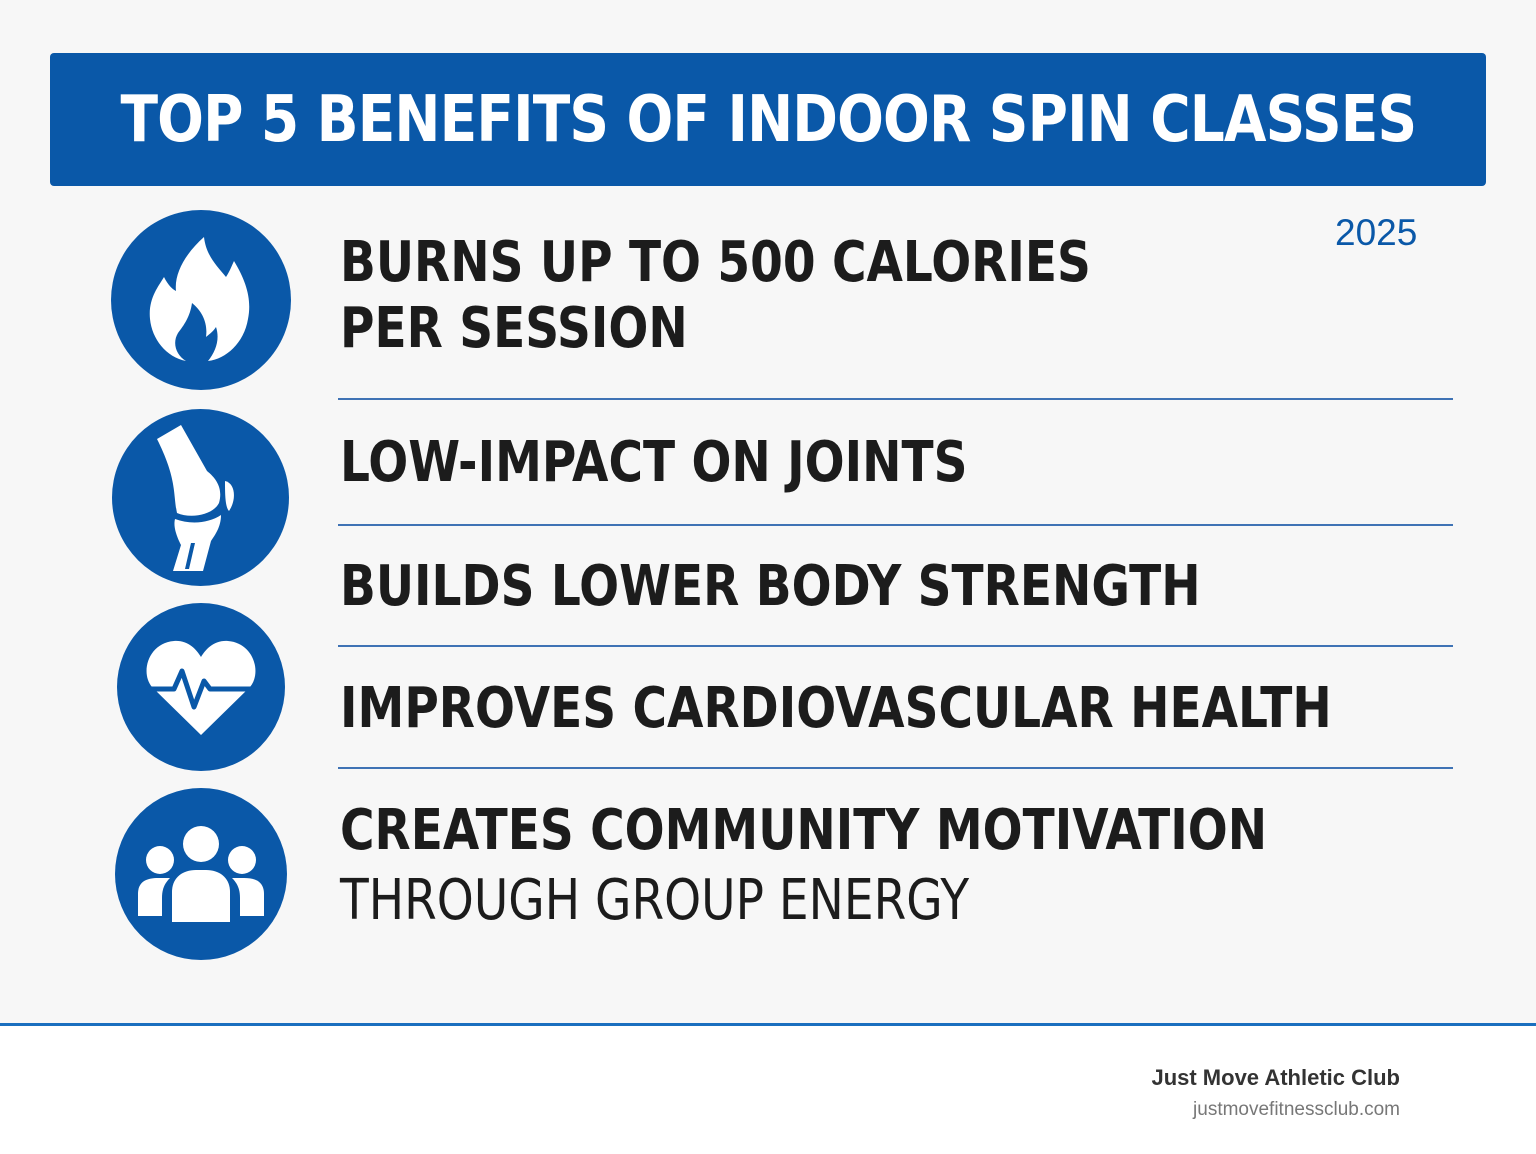  I want to click on title-banner: TOP 5 BENEFITS OF INDOOR SPIN CLASSES, so click(768, 119).